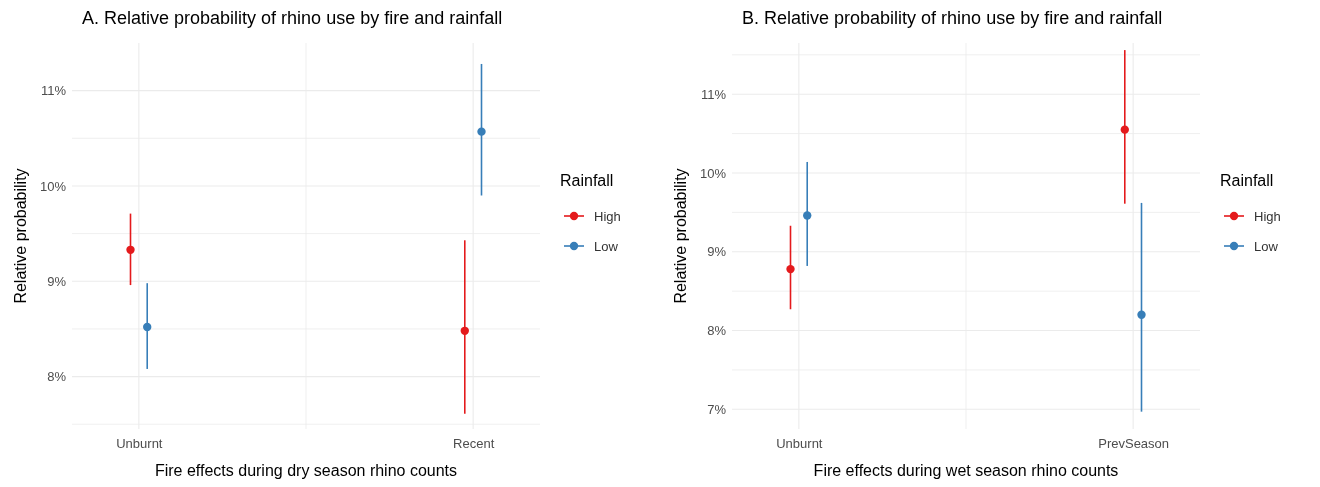 Image resolution: width=1320 pixels, height=487 pixels. I want to click on chart-title: B. Relative probability of rhino use by fire and rainfall, so click(952, 18).